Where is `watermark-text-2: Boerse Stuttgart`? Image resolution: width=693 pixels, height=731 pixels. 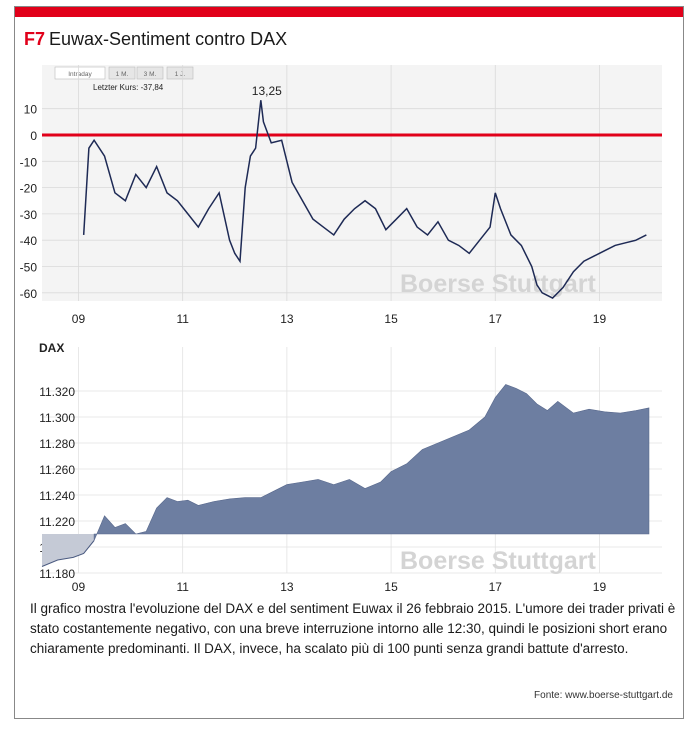 watermark-text-2: Boerse Stuttgart is located at coordinates (498, 561).